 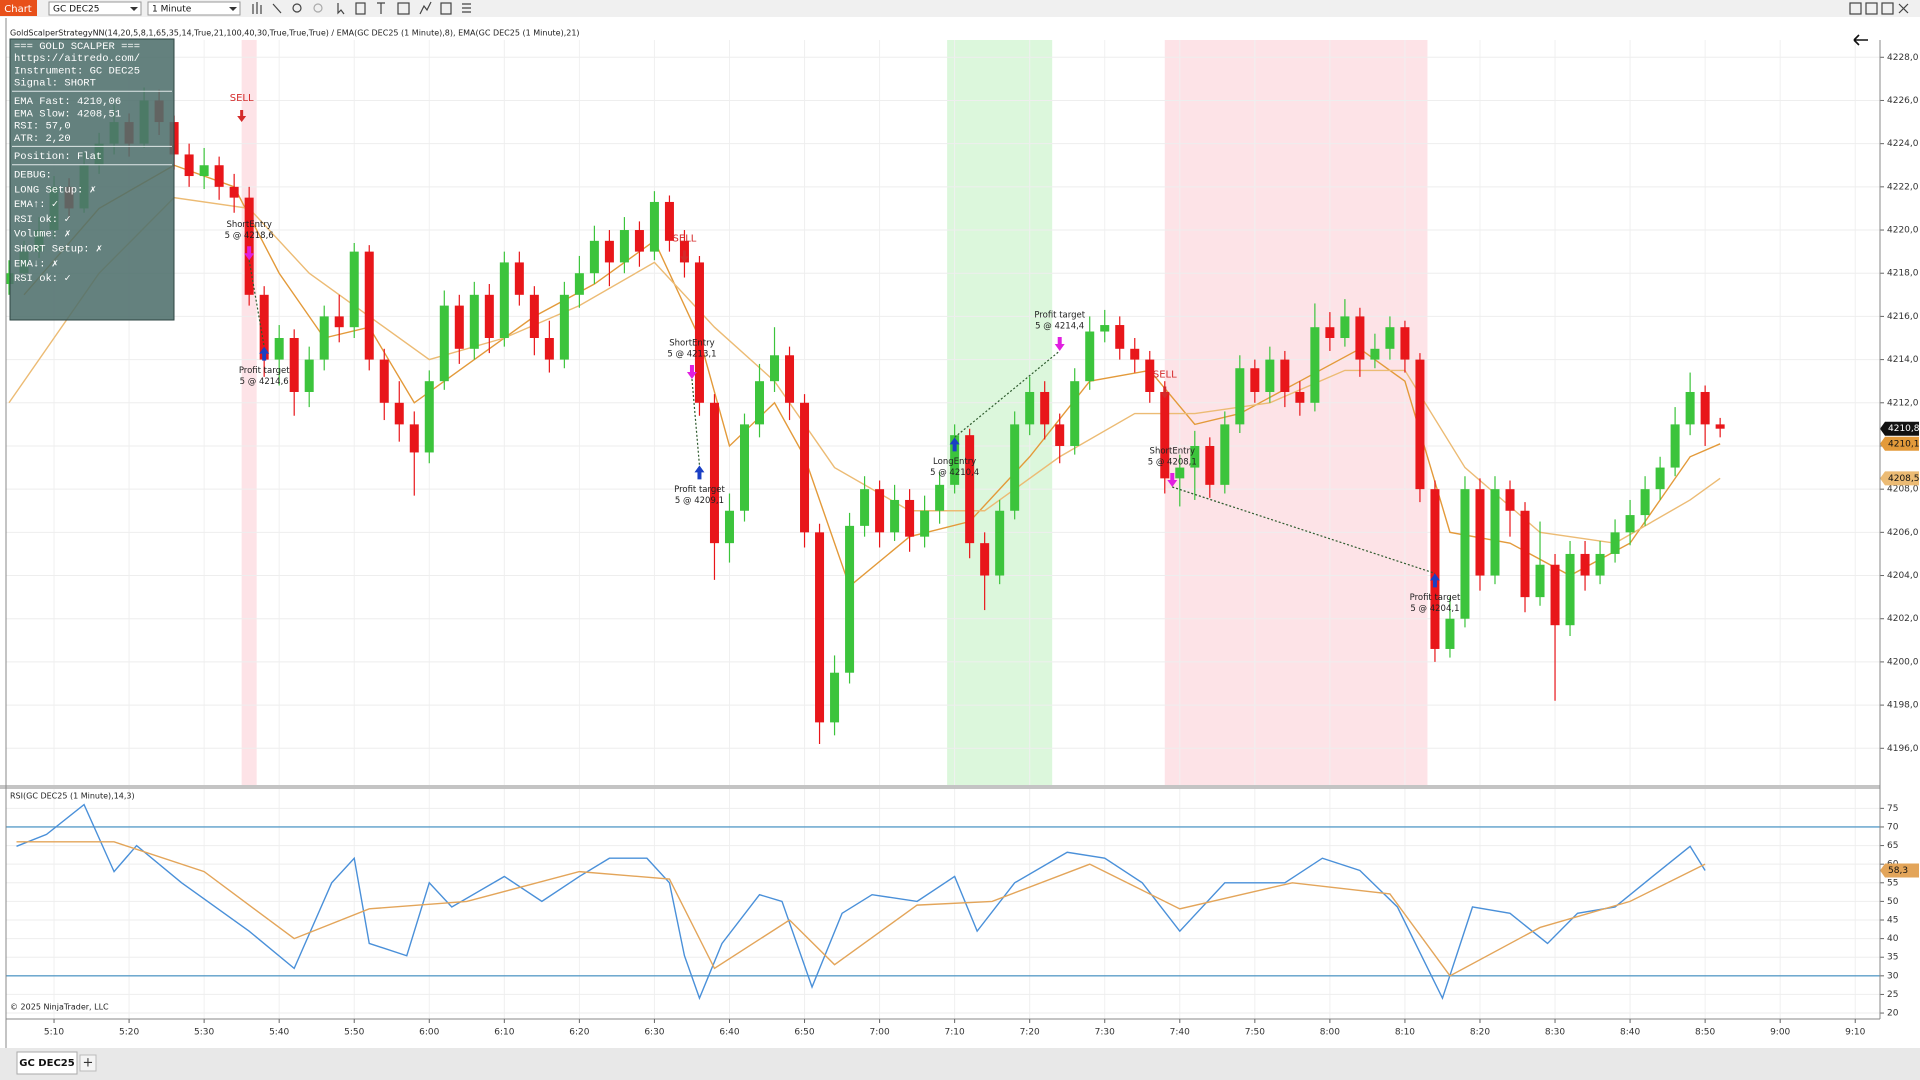 What do you see at coordinates (381, 8) in the screenshot?
I see `draw-icon` at bounding box center [381, 8].